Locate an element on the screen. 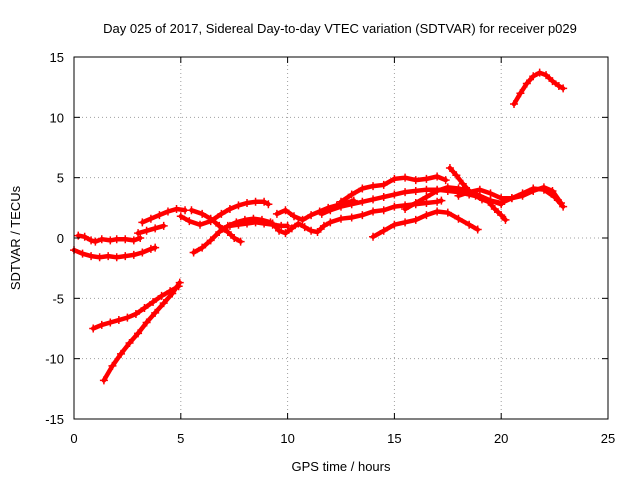 The width and height of the screenshot is (640, 485). y-tick-label-5: 10 is located at coordinates (57, 117).